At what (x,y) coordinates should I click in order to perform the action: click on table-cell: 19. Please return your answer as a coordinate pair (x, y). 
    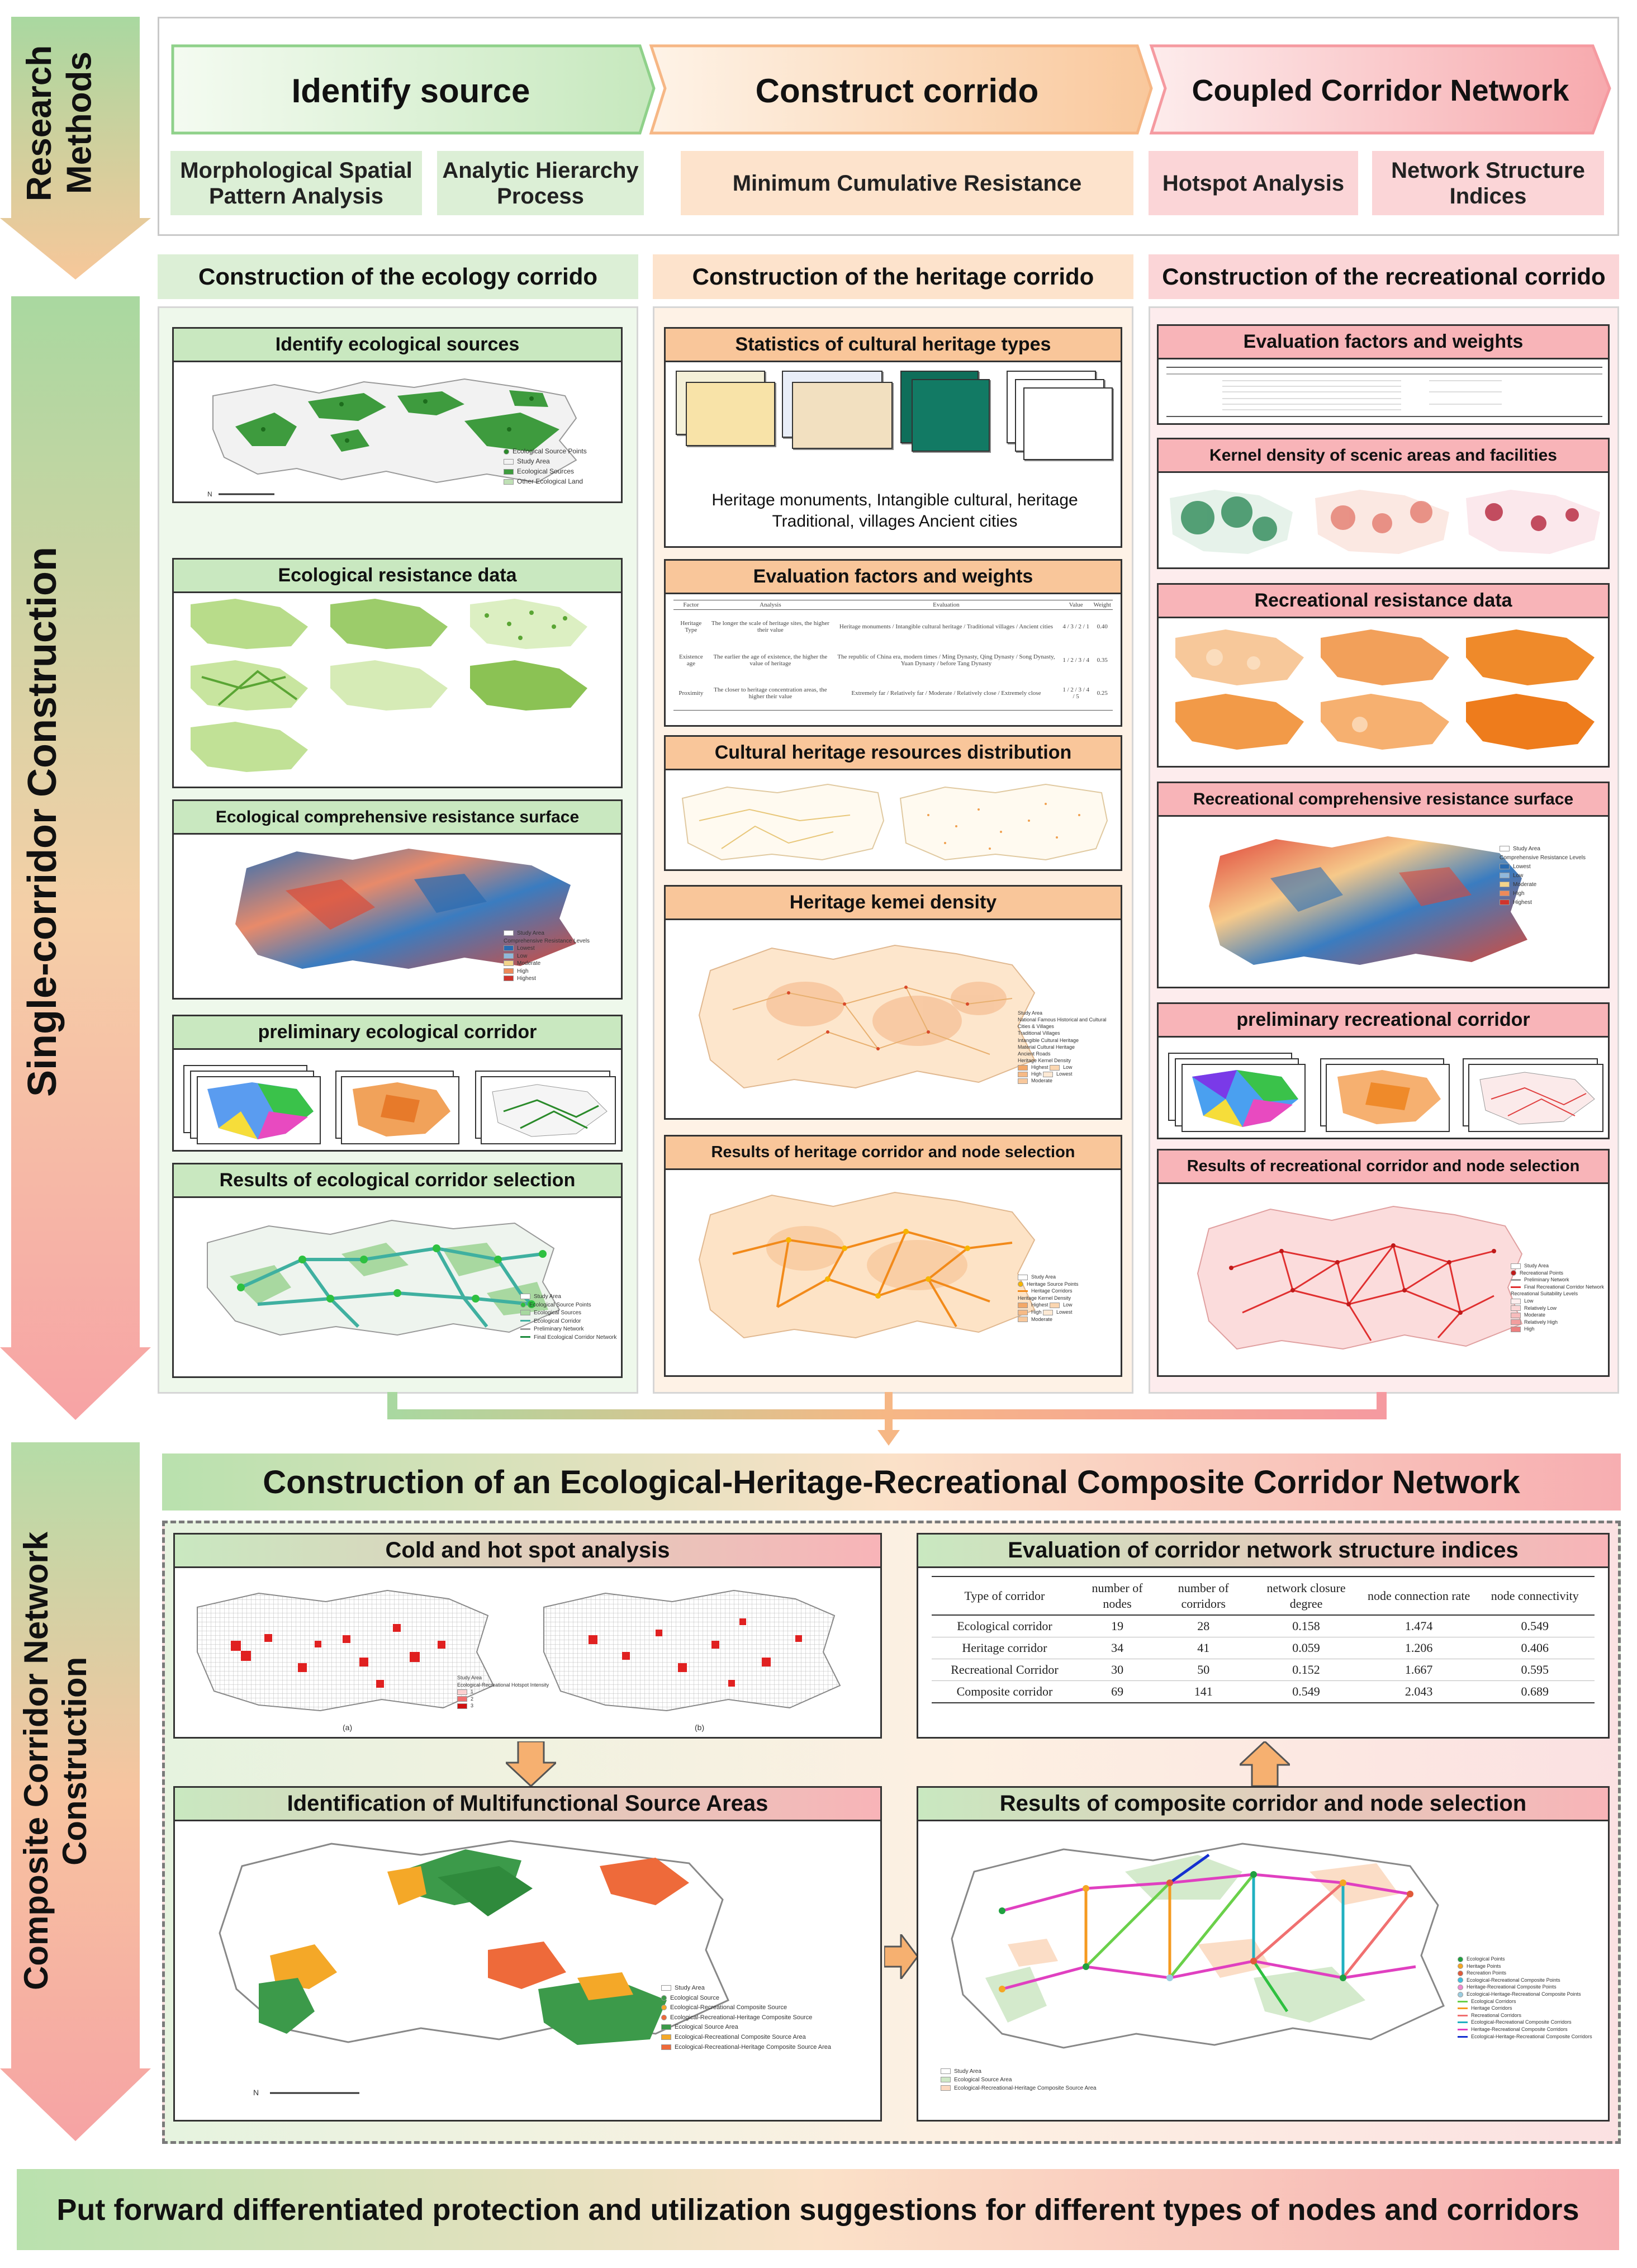
    Looking at the image, I should click on (1117, 1626).